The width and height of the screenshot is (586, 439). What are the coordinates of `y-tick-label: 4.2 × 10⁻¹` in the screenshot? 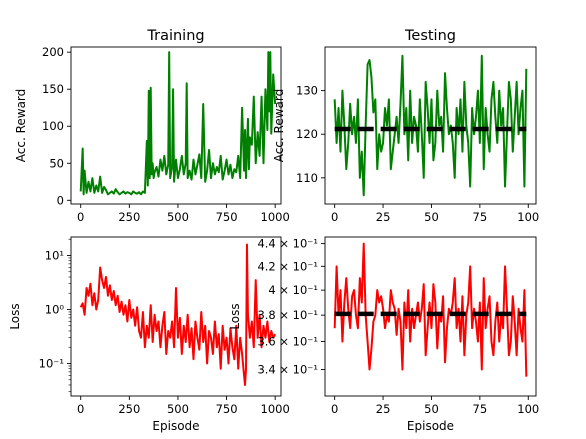 It's located at (287, 266).